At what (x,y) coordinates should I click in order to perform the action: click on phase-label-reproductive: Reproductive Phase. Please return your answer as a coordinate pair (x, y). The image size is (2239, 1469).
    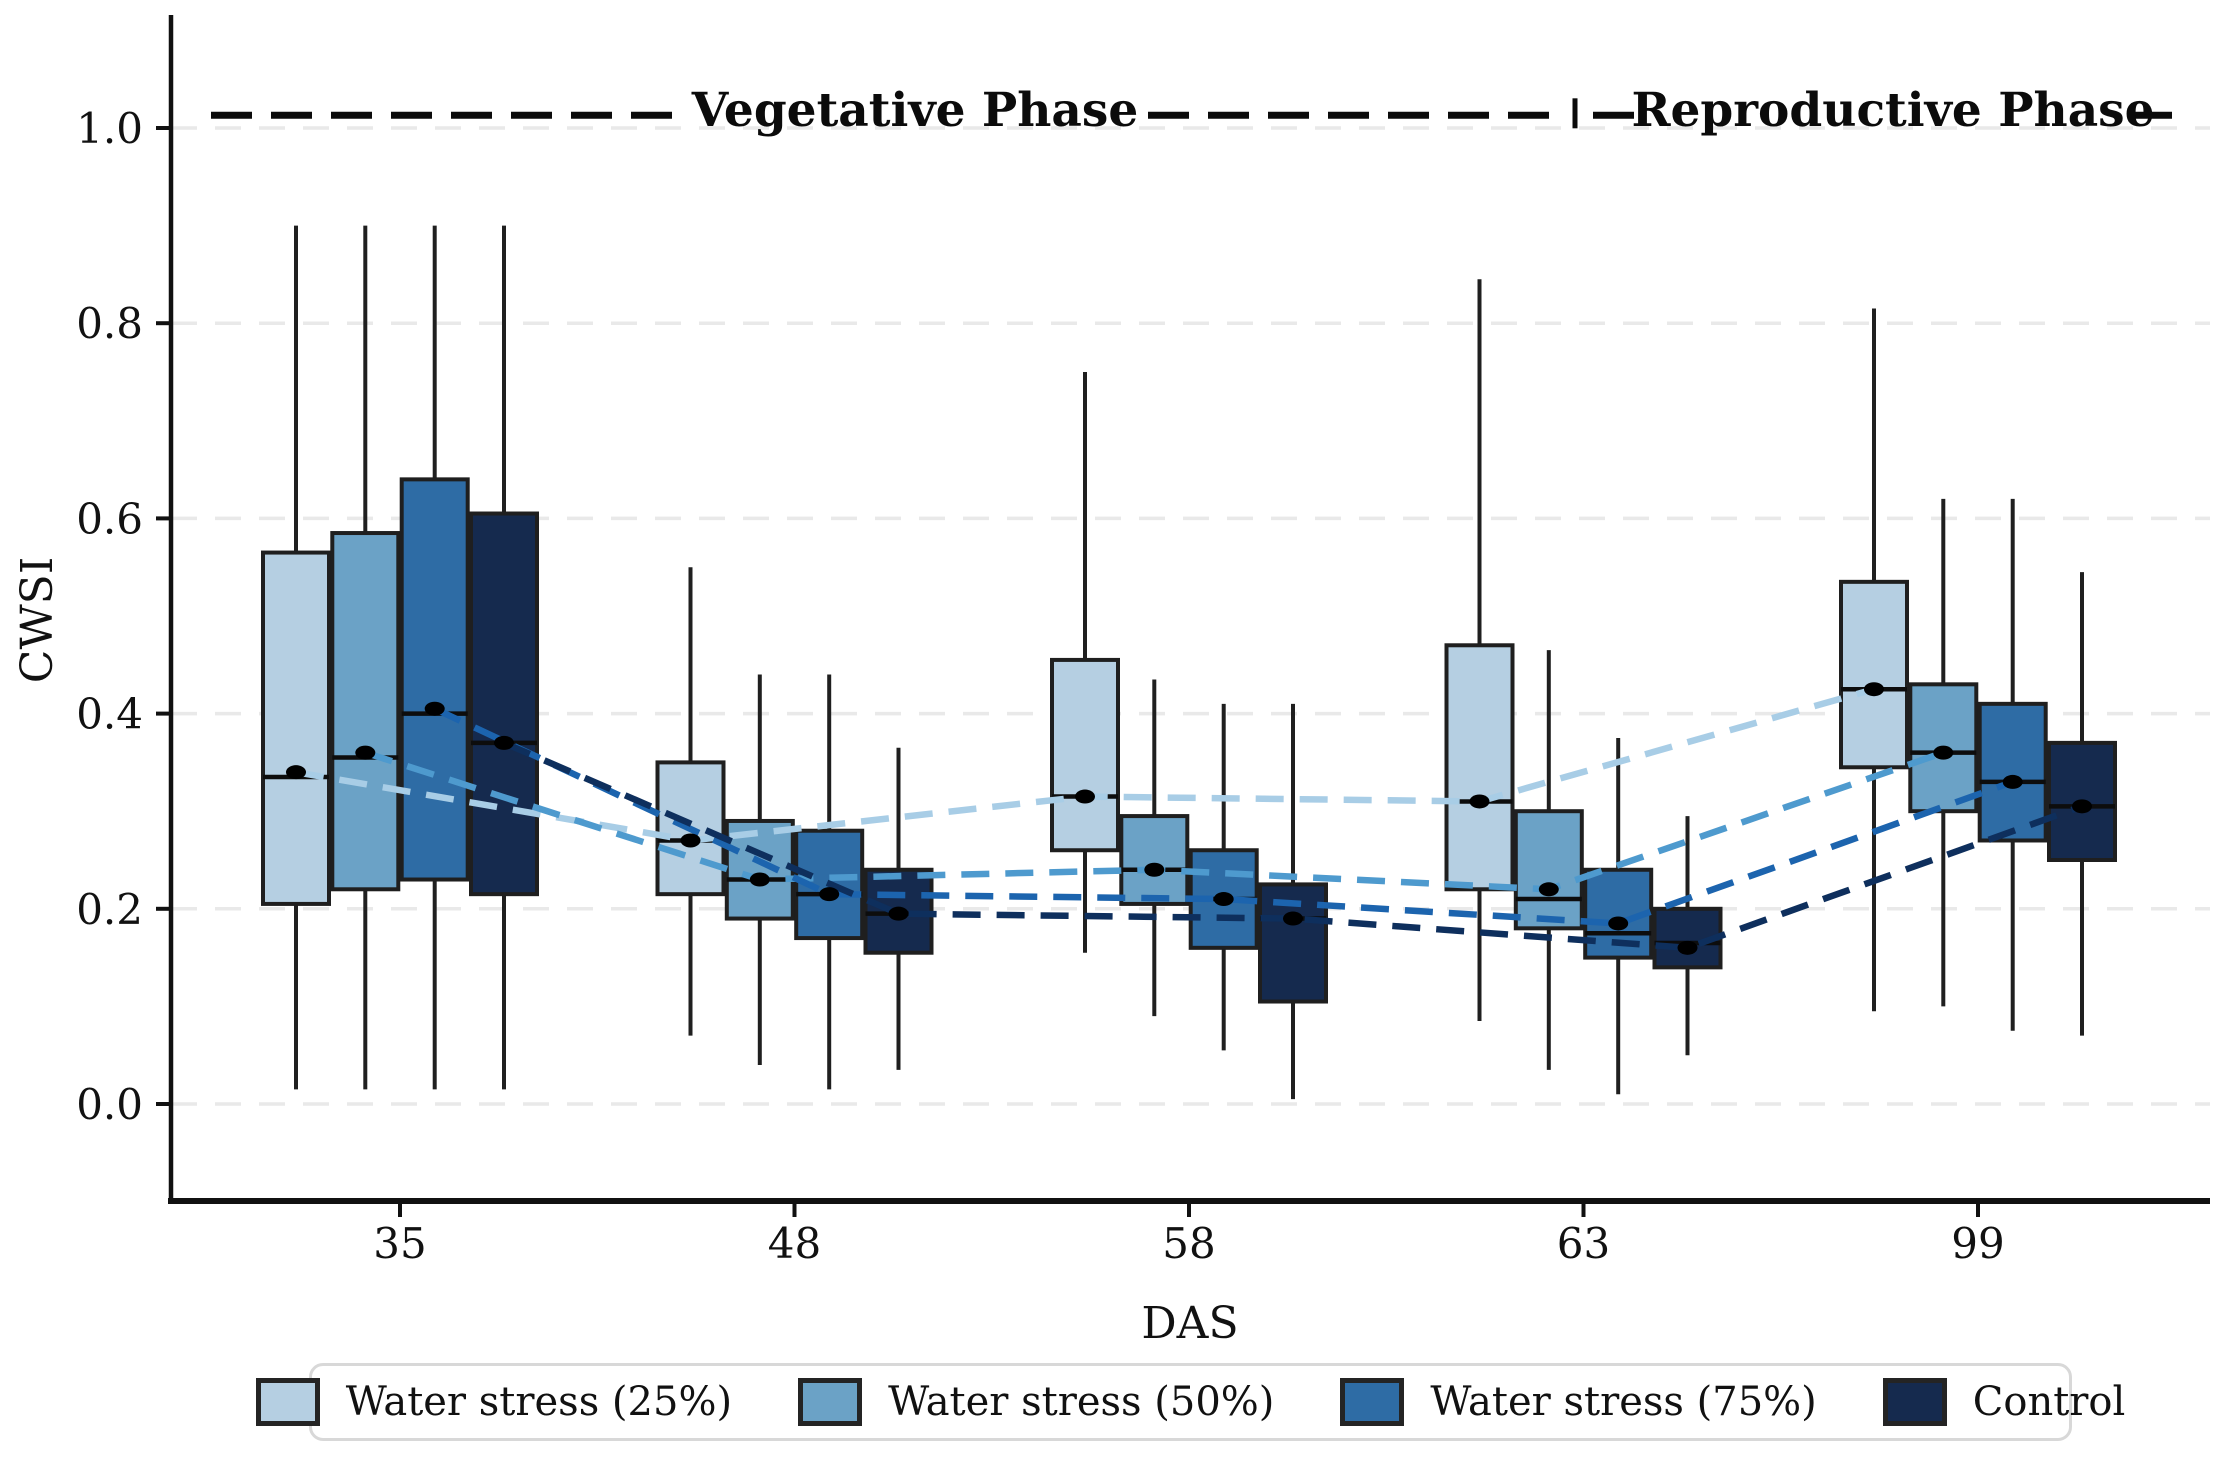
    Looking at the image, I should click on (1892, 110).